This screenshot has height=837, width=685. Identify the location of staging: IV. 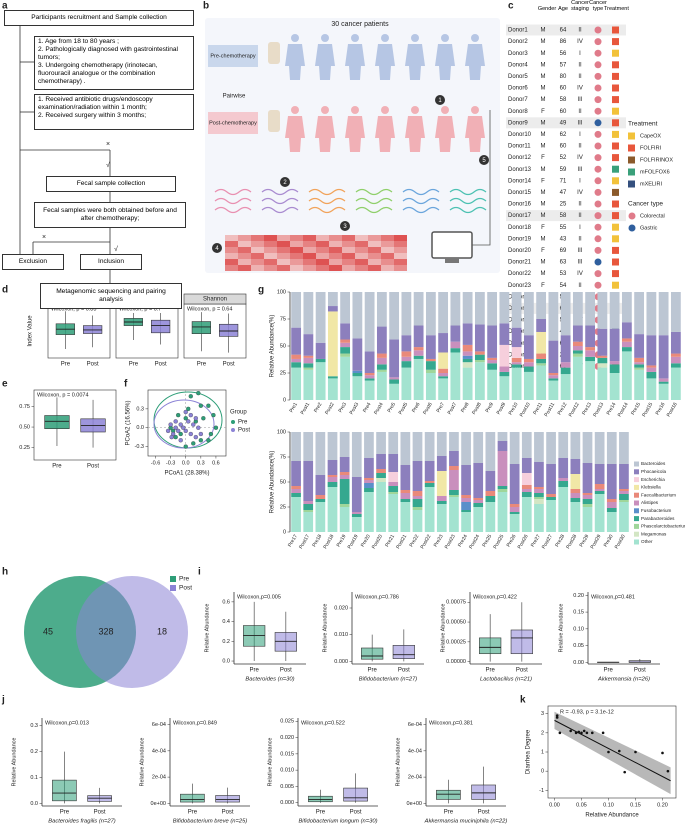
(580, 274).